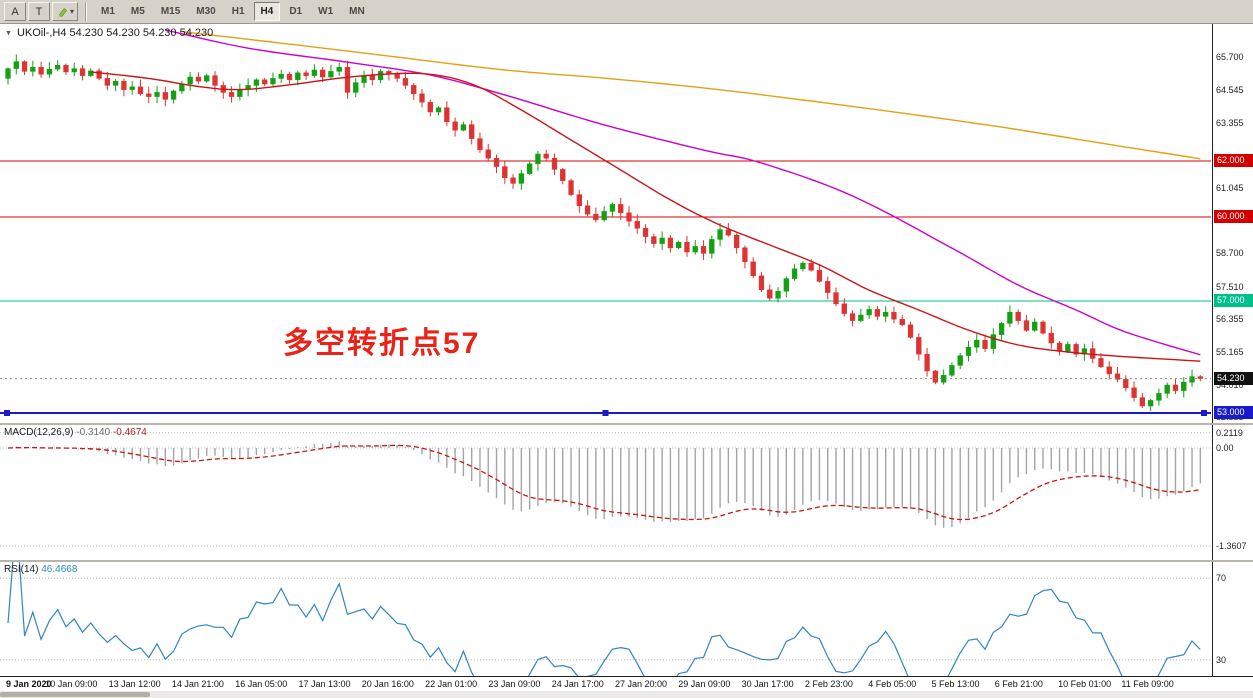  What do you see at coordinates (1230, 123) in the screenshot?
I see `price-axis-label: 63.355` at bounding box center [1230, 123].